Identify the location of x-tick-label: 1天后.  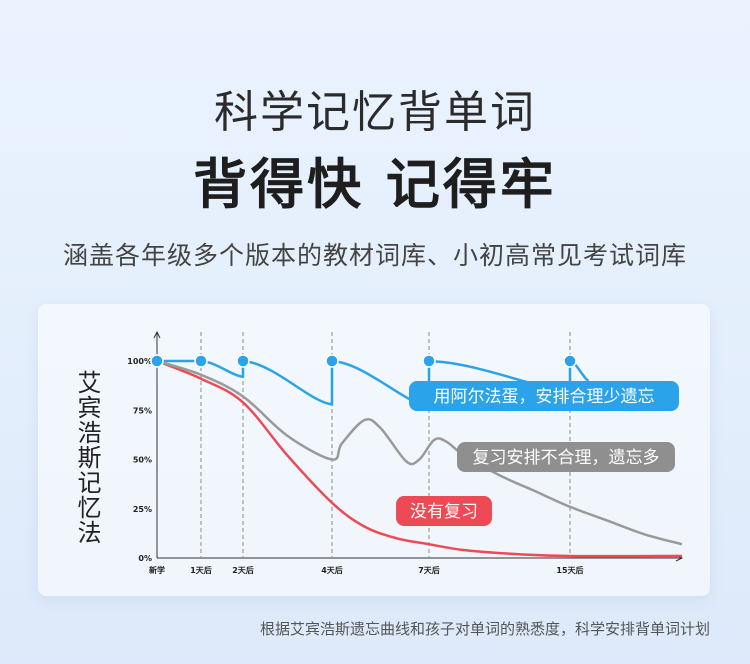
(201, 570).